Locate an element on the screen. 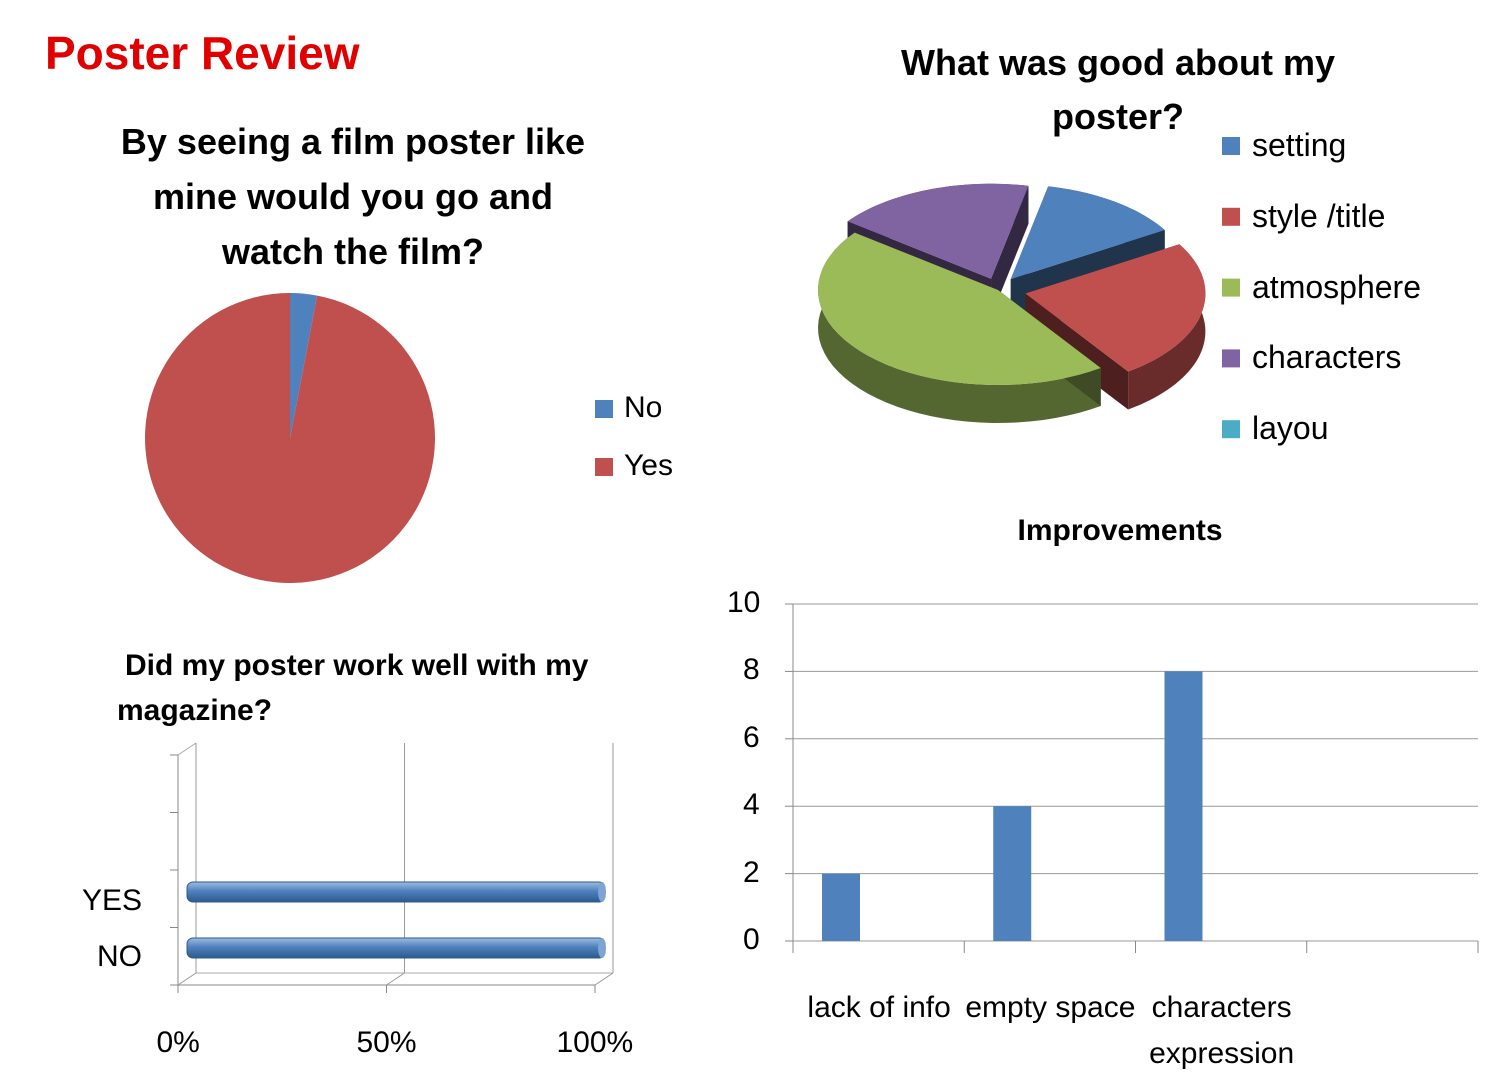 The image size is (1502, 1092). legend-label: layou is located at coordinates (1290, 428).